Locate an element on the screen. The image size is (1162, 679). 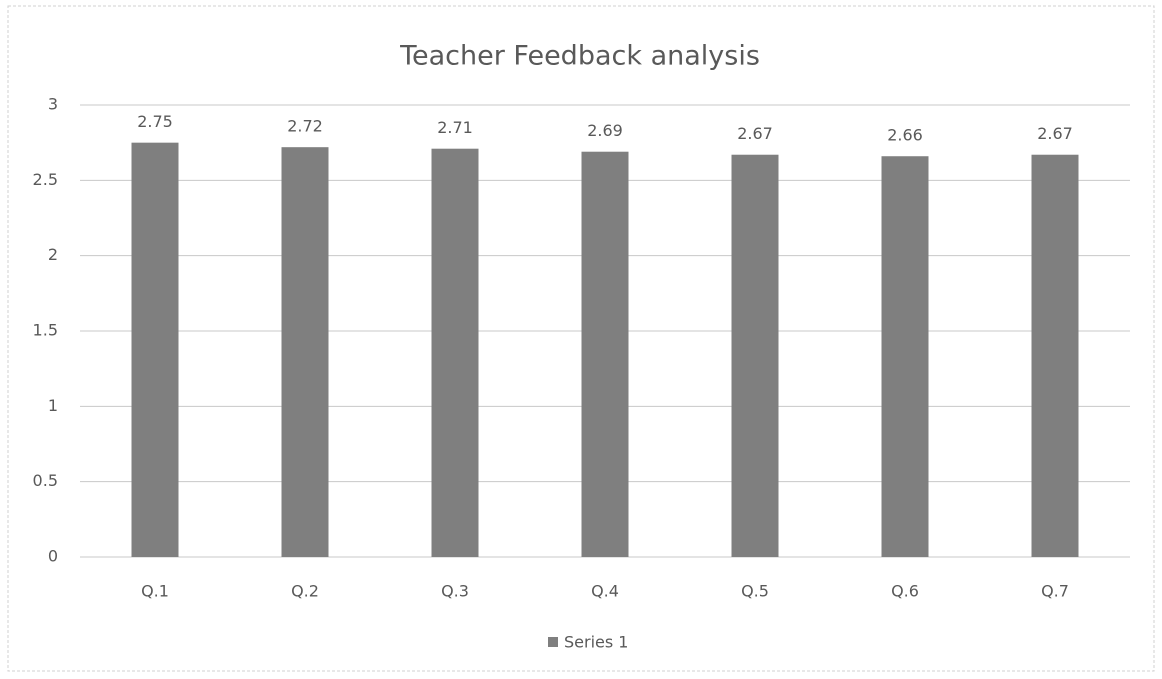
data-label: 2.71 is located at coordinates (455, 127).